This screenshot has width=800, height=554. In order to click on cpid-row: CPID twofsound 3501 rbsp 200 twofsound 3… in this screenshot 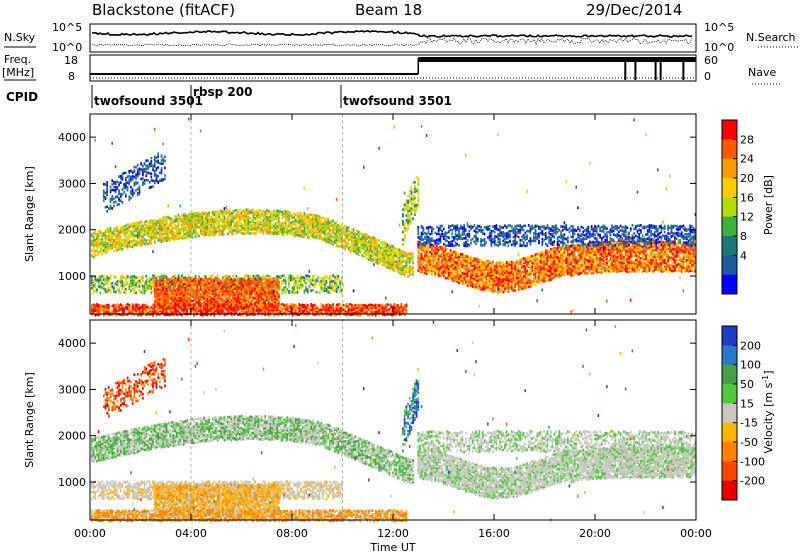, I will do `click(229, 96)`.